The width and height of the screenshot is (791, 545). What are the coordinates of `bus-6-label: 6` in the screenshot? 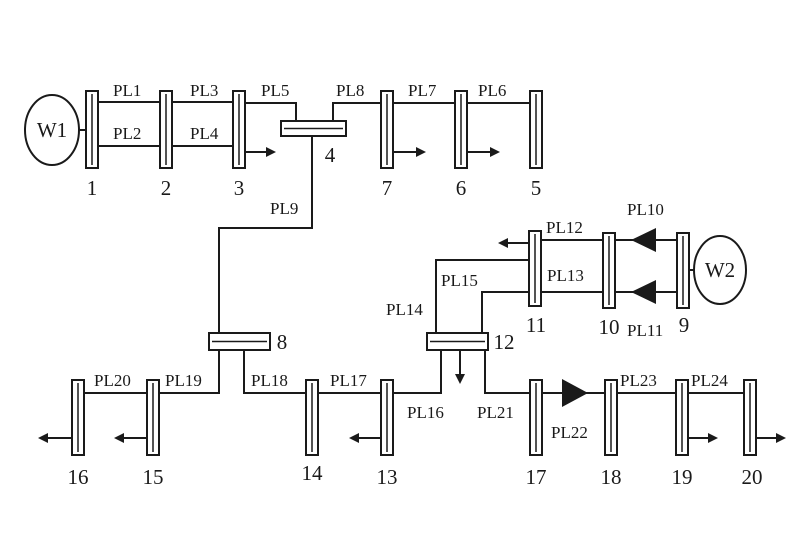 It's located at (461, 188).